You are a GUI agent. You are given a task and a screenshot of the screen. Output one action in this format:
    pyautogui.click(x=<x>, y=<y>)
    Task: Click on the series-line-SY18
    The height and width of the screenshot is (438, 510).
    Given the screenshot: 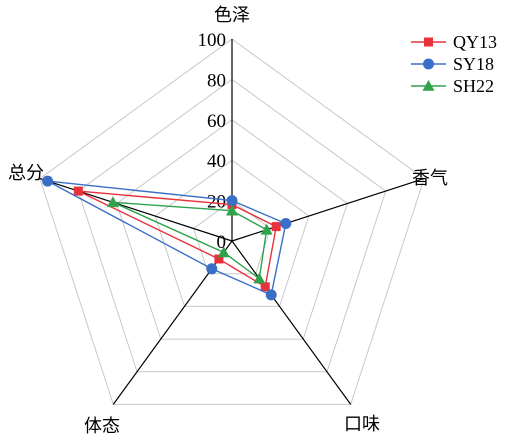 What is the action you would take?
    pyautogui.click(x=167, y=238)
    